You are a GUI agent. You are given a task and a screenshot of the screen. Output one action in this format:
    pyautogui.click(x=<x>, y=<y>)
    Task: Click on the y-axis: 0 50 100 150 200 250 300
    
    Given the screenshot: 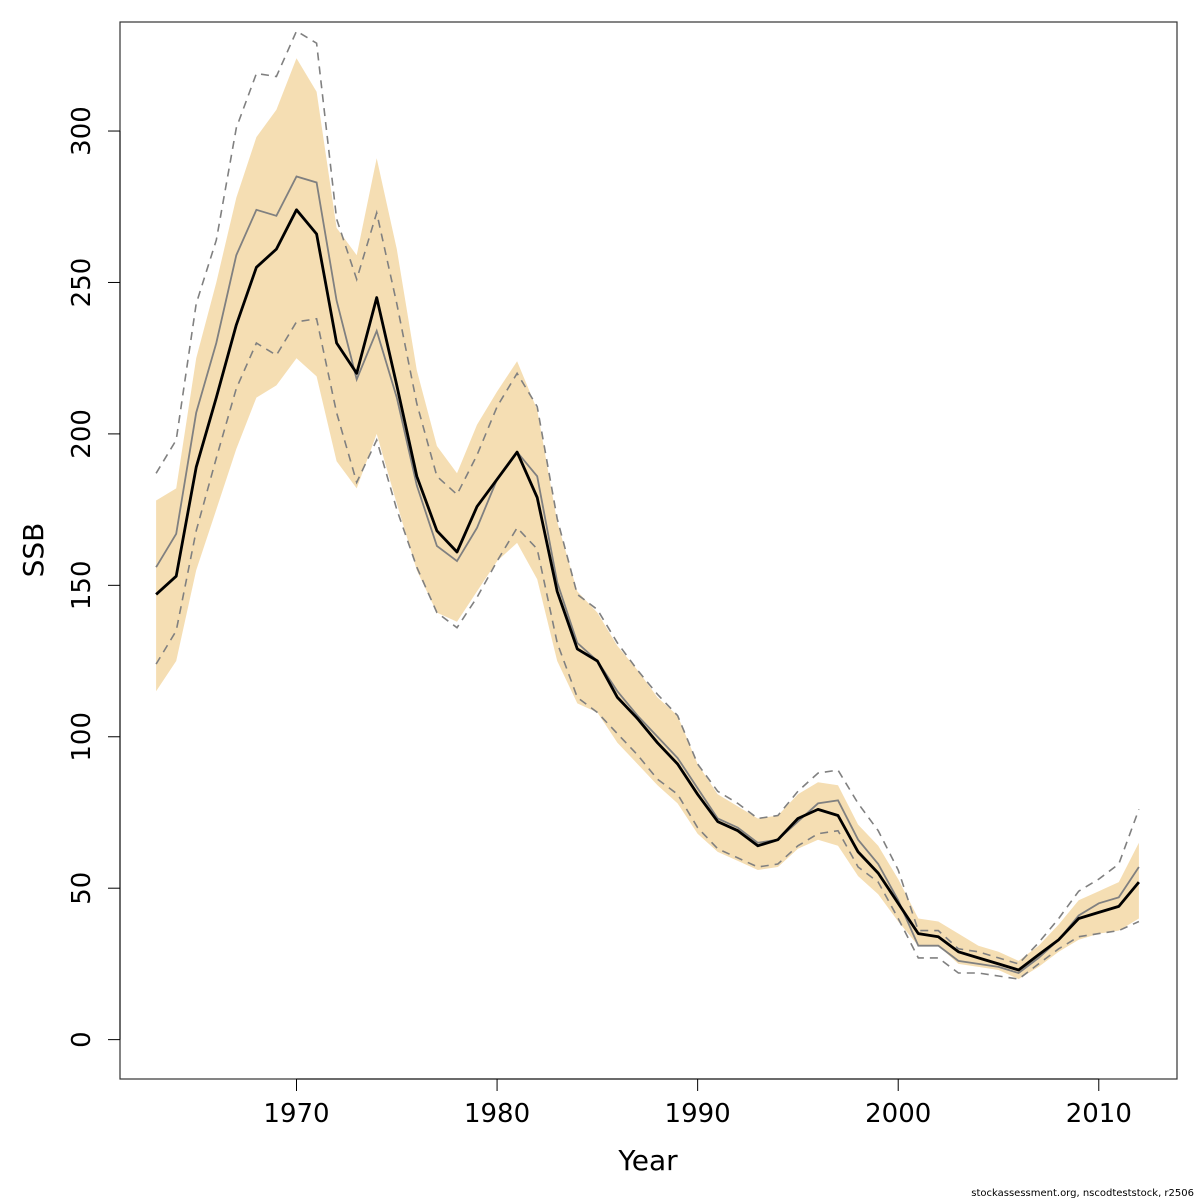 What is the action you would take?
    pyautogui.click(x=94, y=577)
    